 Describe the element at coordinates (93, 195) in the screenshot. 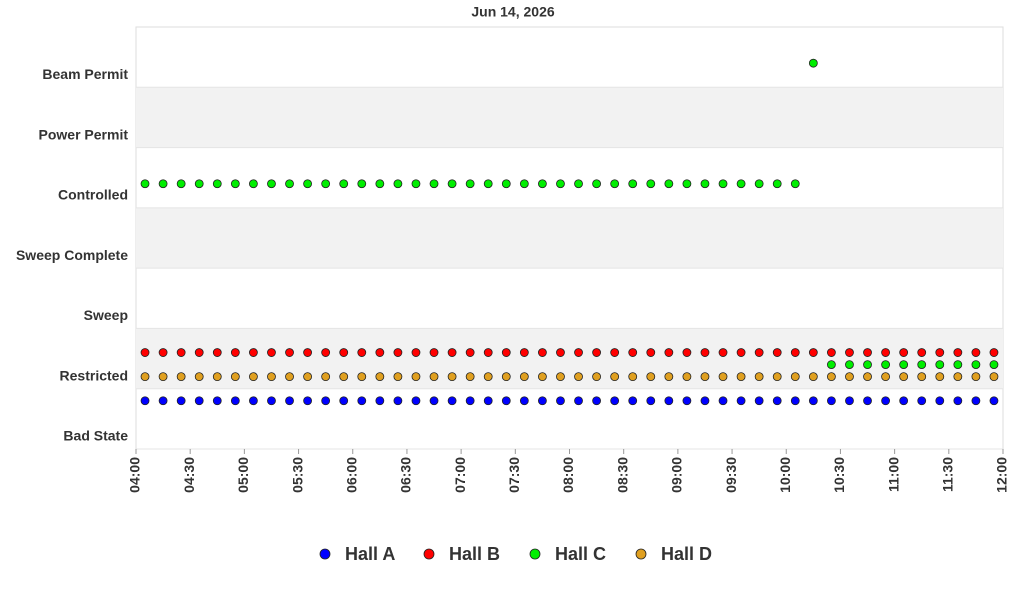

I see `y-tick-label: Controlled` at that location.